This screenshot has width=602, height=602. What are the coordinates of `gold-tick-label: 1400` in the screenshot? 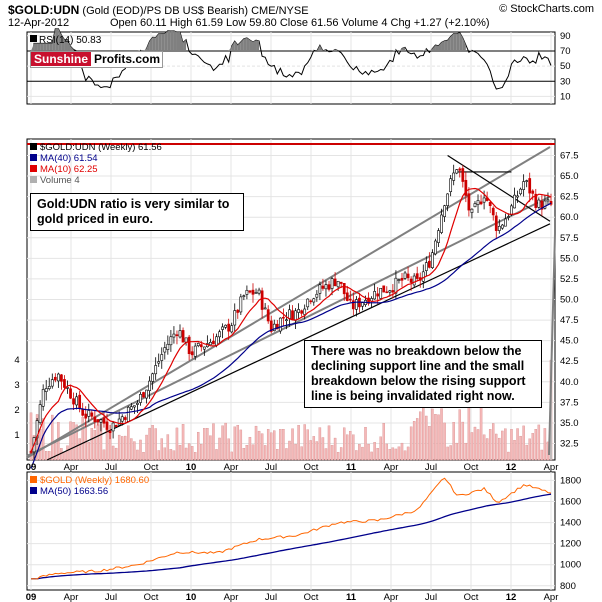 It's located at (570, 523).